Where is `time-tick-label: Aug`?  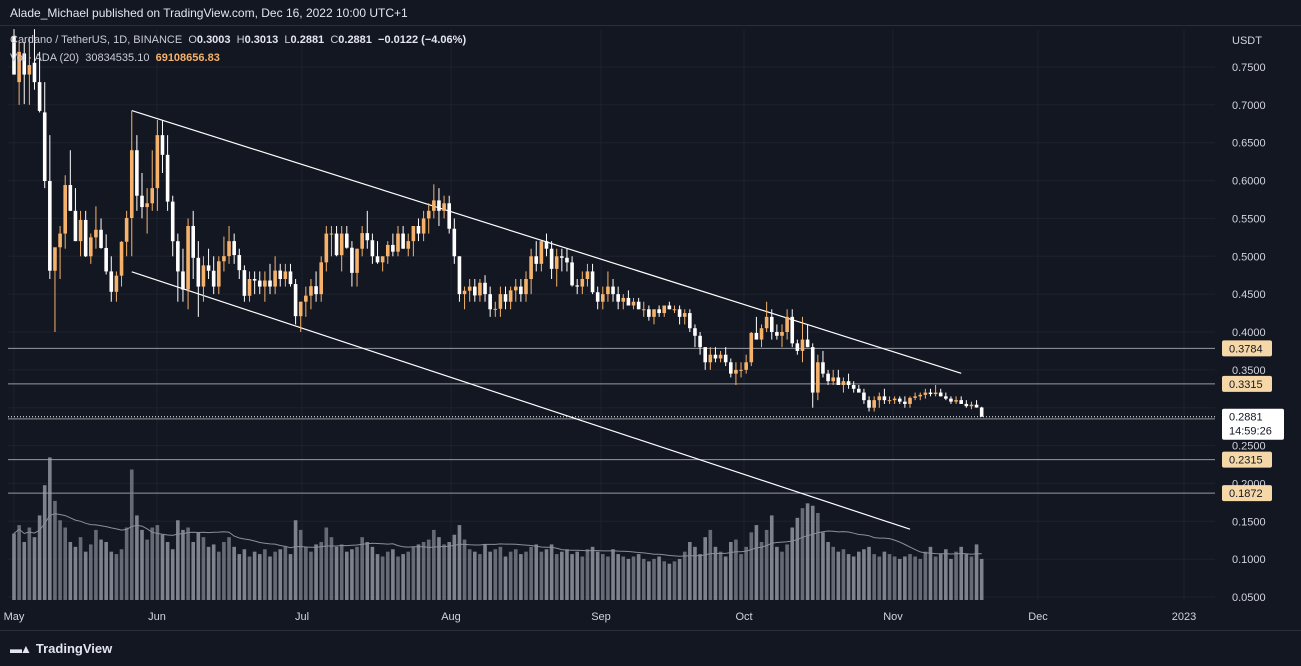 time-tick-label: Aug is located at coordinates (451, 617).